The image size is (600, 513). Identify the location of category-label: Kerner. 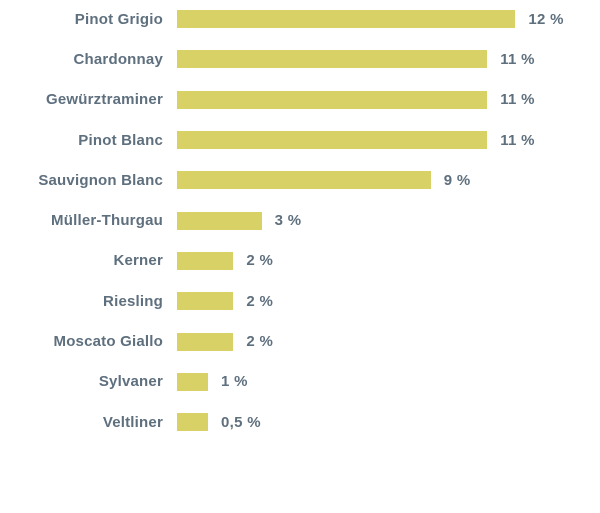
(138, 261).